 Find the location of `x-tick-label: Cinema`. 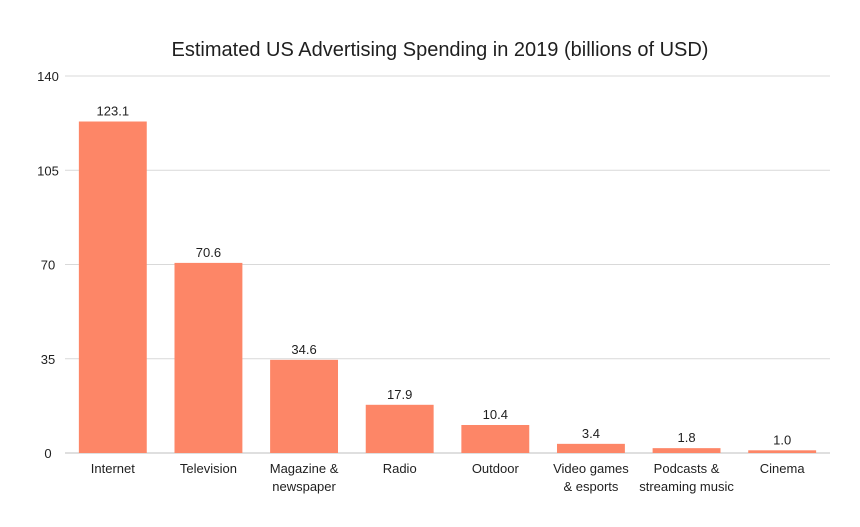

x-tick-label: Cinema is located at coordinates (783, 468).